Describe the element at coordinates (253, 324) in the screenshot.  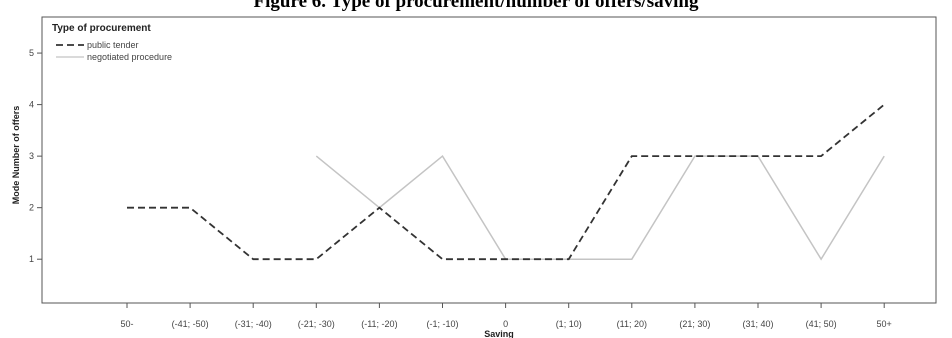
I see `x-tick-label-2: (-31; -40)` at that location.